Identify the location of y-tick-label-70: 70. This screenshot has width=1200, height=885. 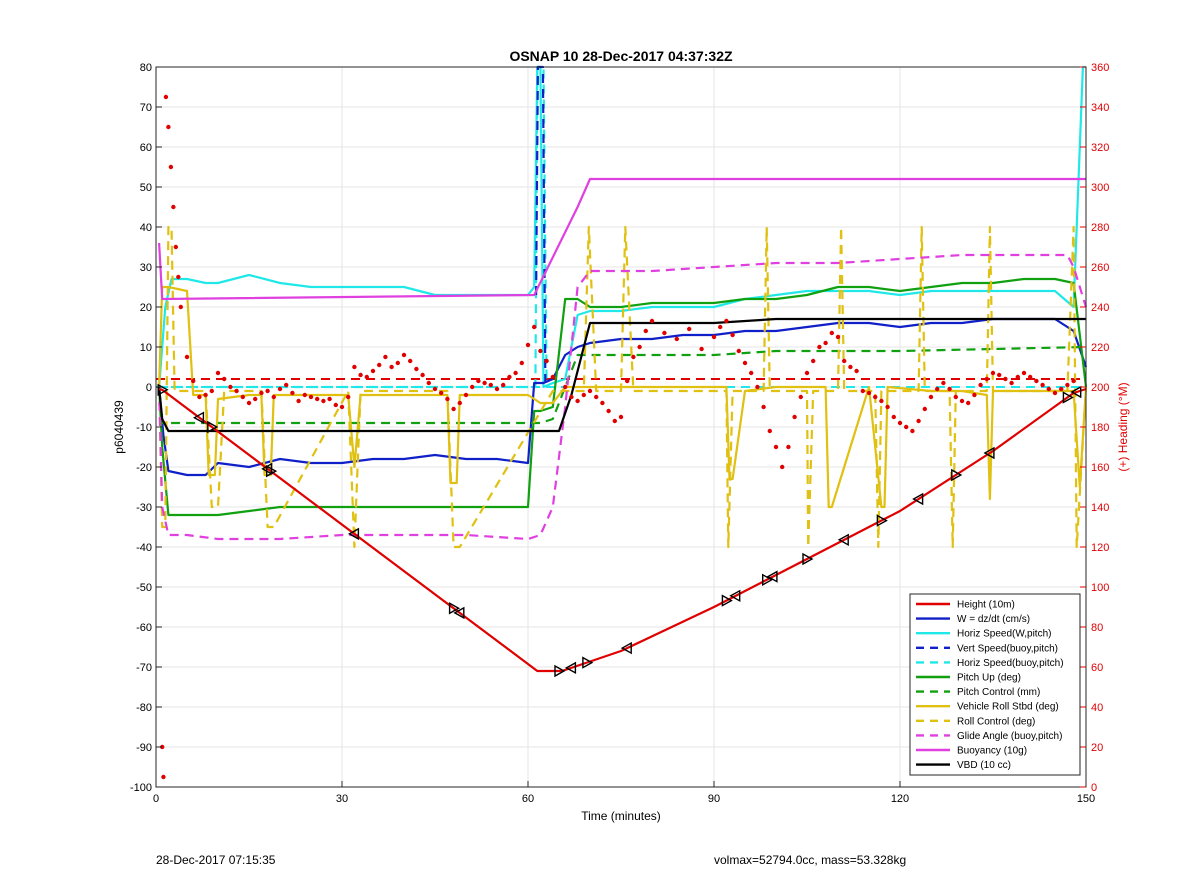
(146, 108).